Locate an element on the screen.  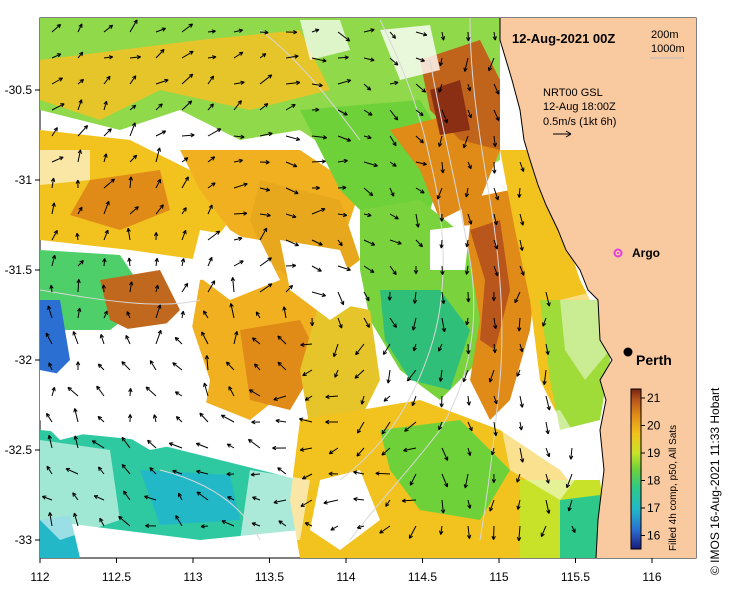
current-scale-label: 0.5m/s (1kt 6h) is located at coordinates (579, 122).